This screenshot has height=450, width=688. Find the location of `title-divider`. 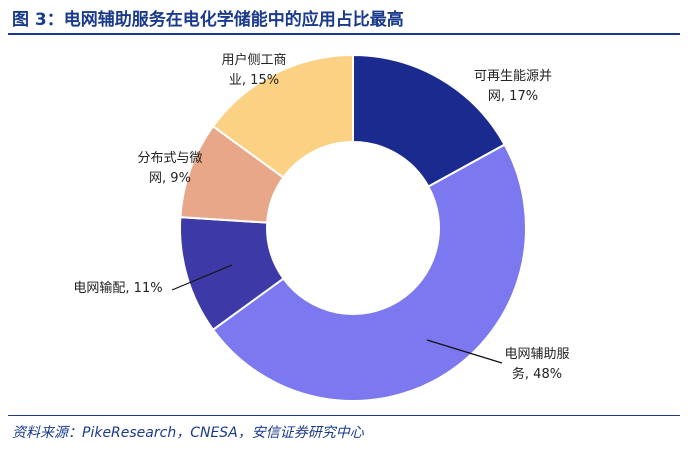

title-divider is located at coordinates (344, 34).